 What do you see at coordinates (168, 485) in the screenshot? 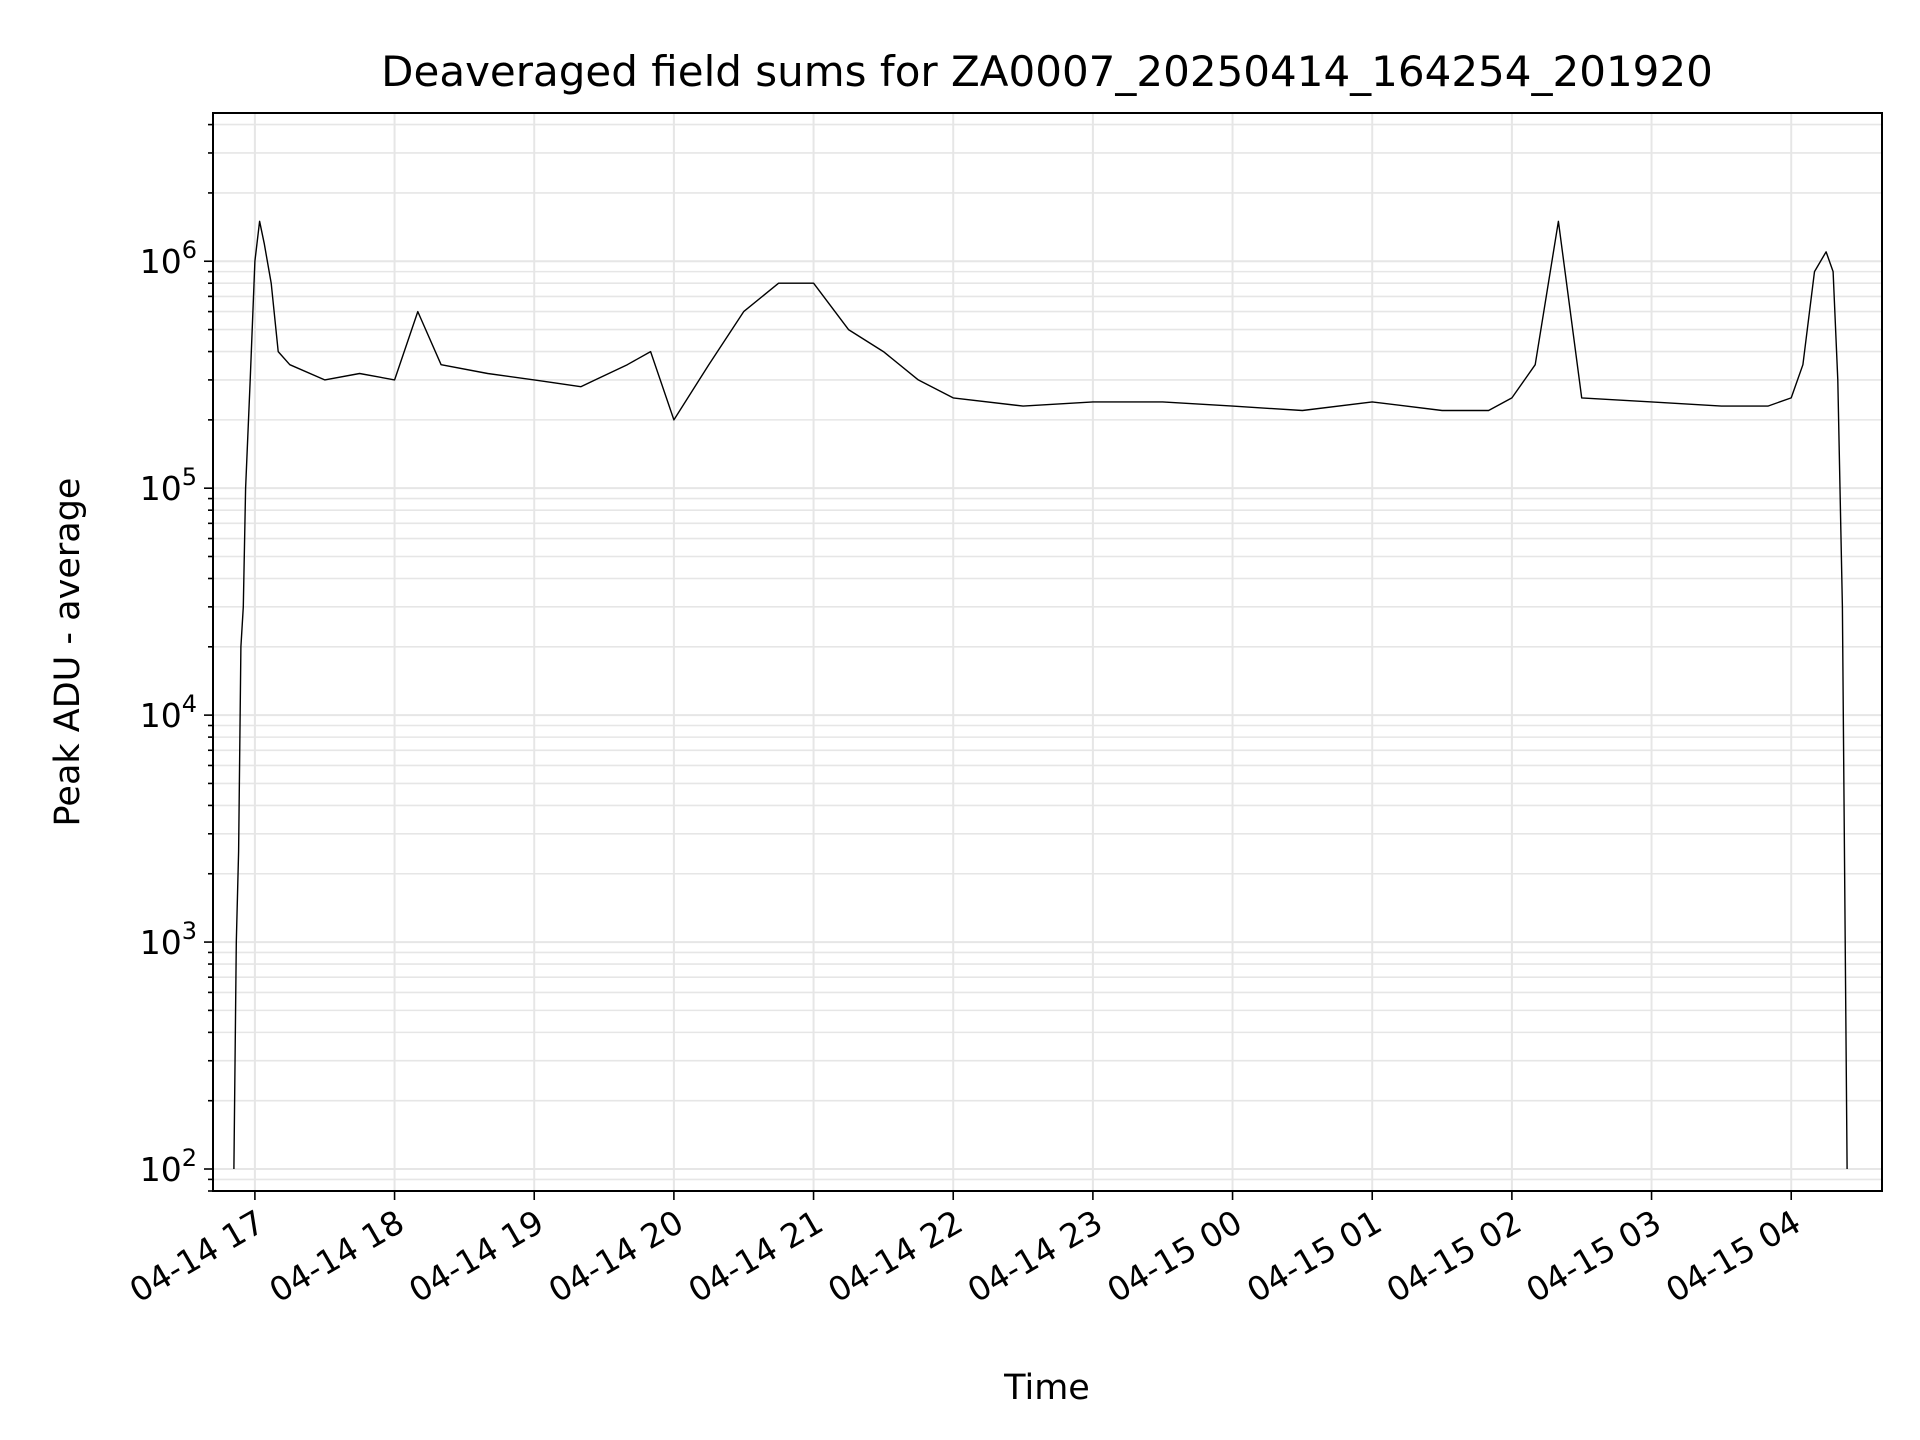
I see `y-tick-label: 10⁵` at bounding box center [168, 485].